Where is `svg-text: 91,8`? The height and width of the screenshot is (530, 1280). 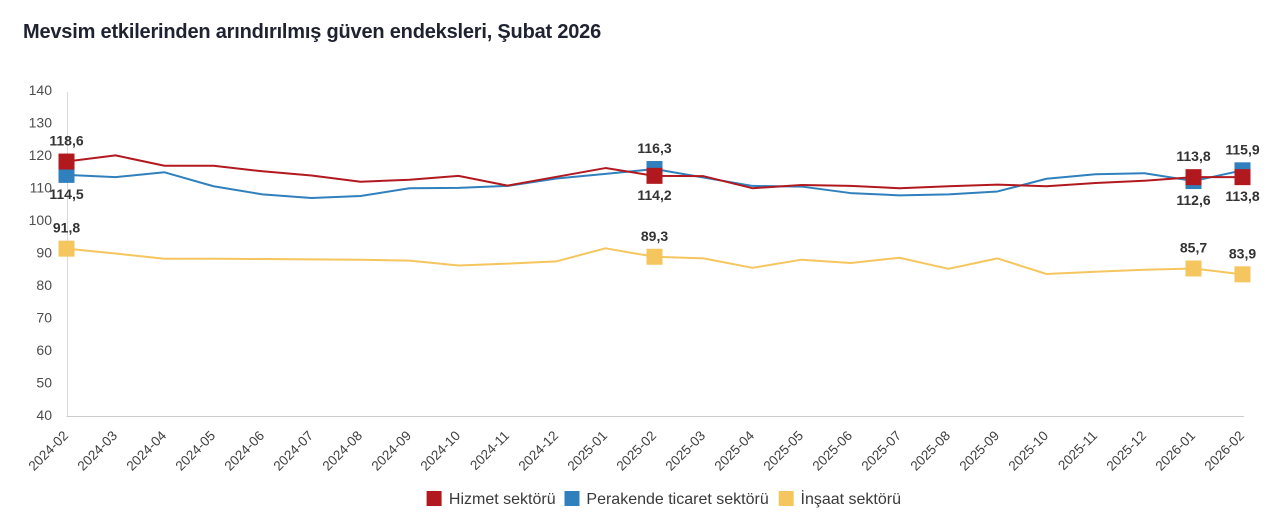
svg-text: 91,8 is located at coordinates (66, 228).